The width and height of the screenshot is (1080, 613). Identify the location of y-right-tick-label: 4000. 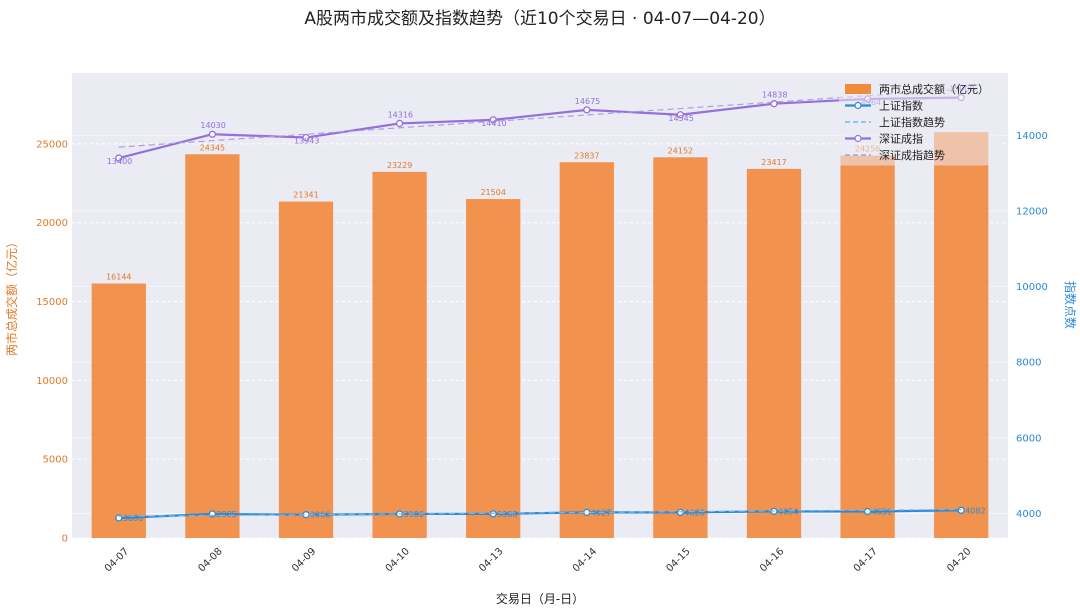
(1028, 514).